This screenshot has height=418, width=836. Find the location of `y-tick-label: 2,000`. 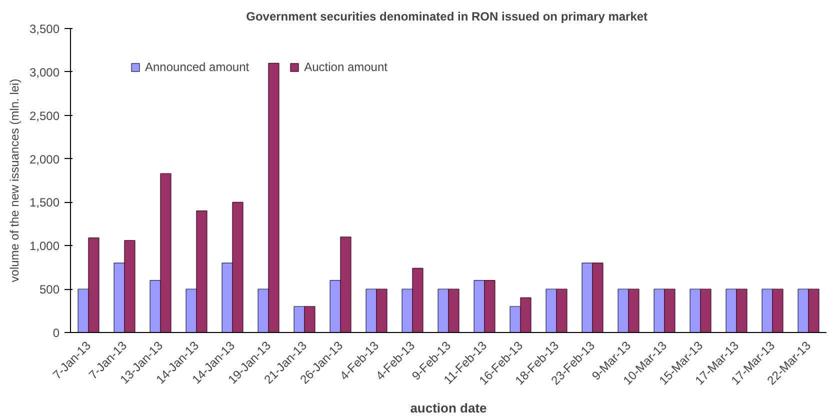

y-tick-label: 2,000 is located at coordinates (44, 159).